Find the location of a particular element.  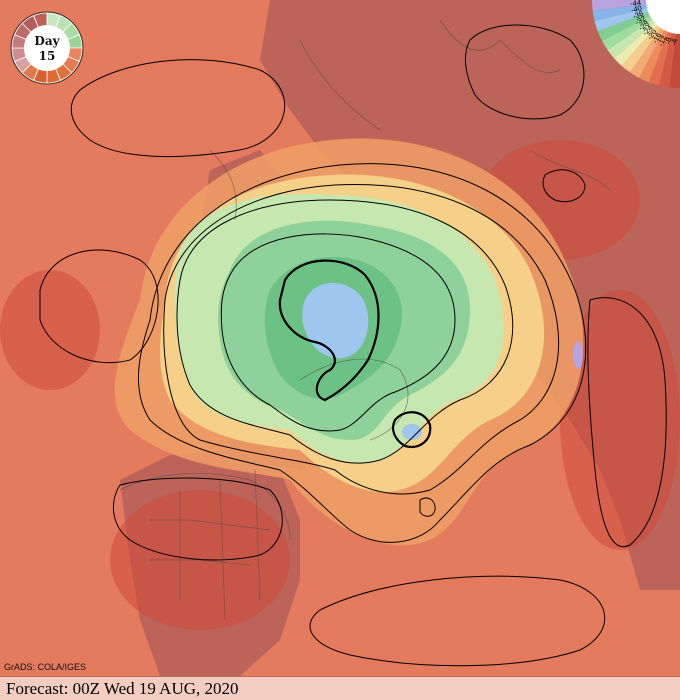

contour-europe-loop is located at coordinates (524, 72).